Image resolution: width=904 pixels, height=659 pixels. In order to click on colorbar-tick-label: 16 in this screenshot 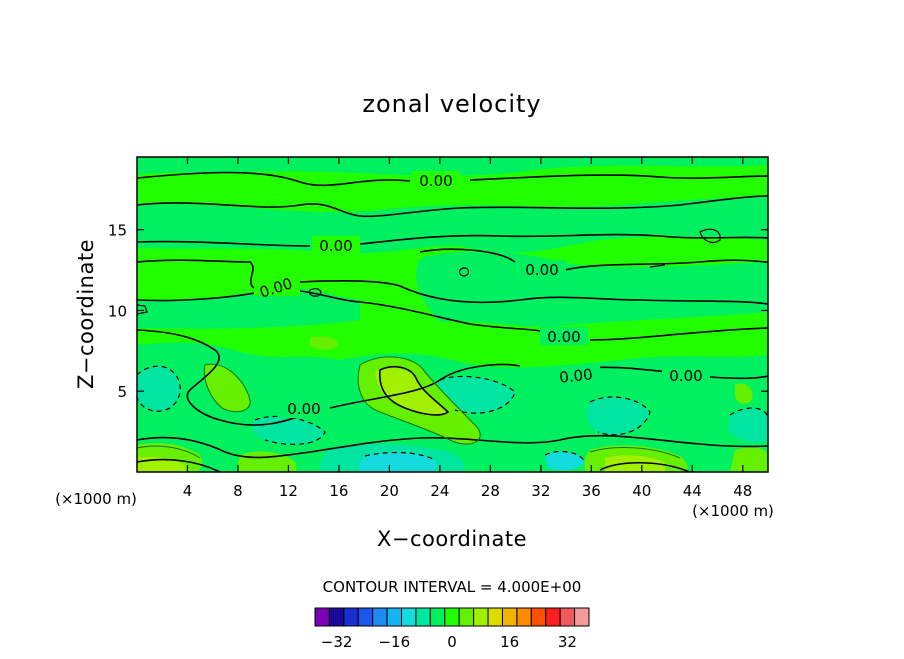, I will do `click(509, 642)`.